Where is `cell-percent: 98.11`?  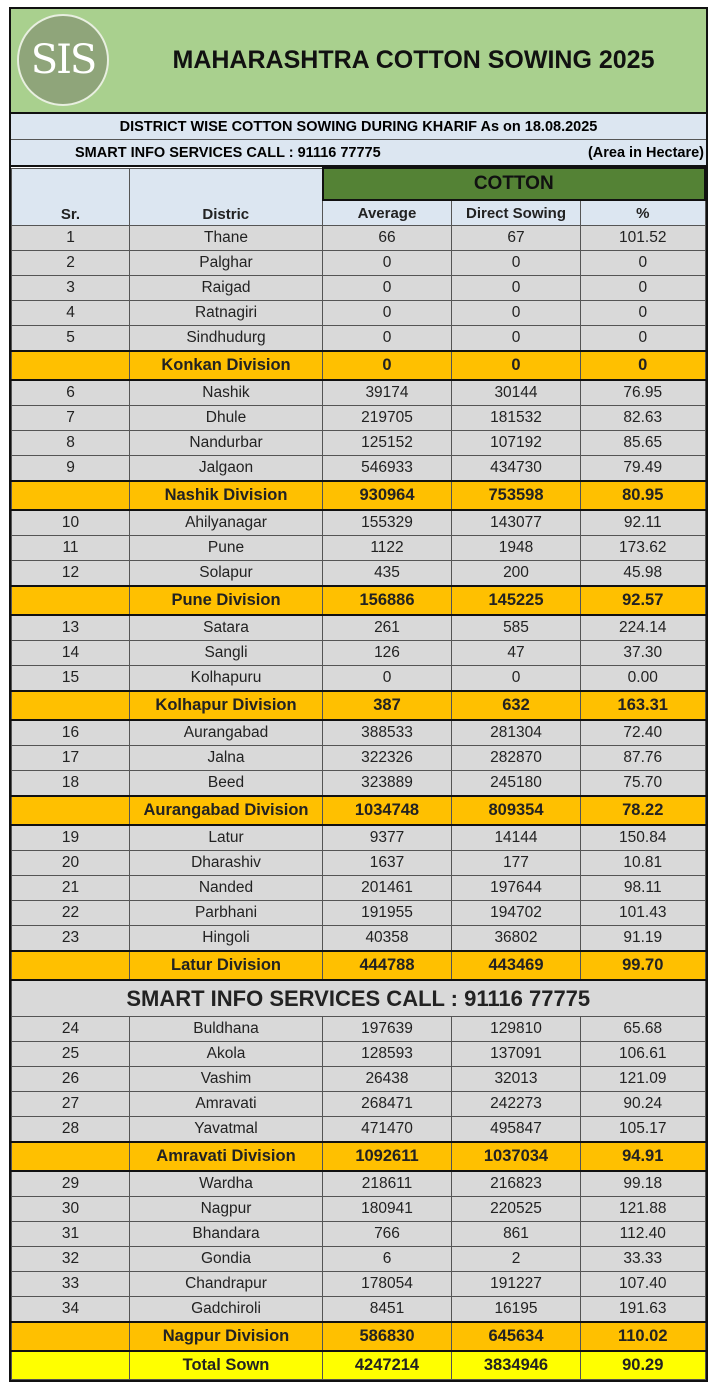 cell-percent: 98.11 is located at coordinates (643, 888).